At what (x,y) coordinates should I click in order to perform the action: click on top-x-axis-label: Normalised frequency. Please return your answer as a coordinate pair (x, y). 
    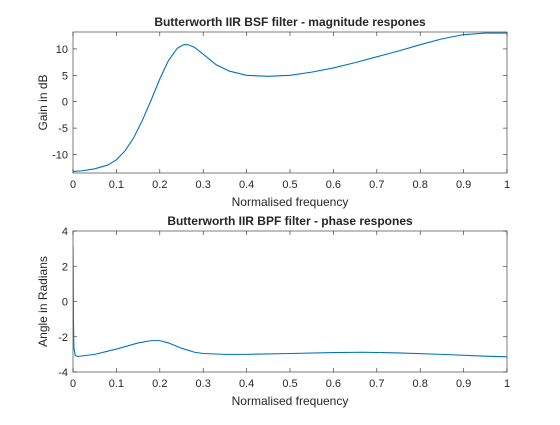
    Looking at the image, I should click on (290, 202).